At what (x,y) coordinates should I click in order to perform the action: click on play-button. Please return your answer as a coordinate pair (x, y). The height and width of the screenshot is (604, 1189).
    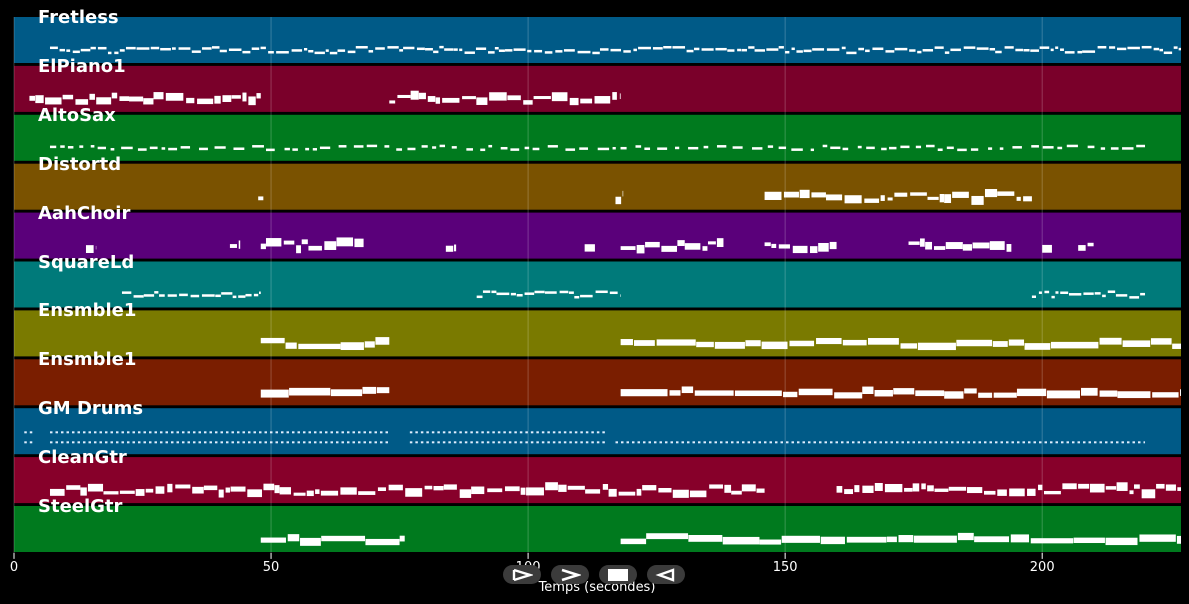
    Looking at the image, I should click on (522, 574).